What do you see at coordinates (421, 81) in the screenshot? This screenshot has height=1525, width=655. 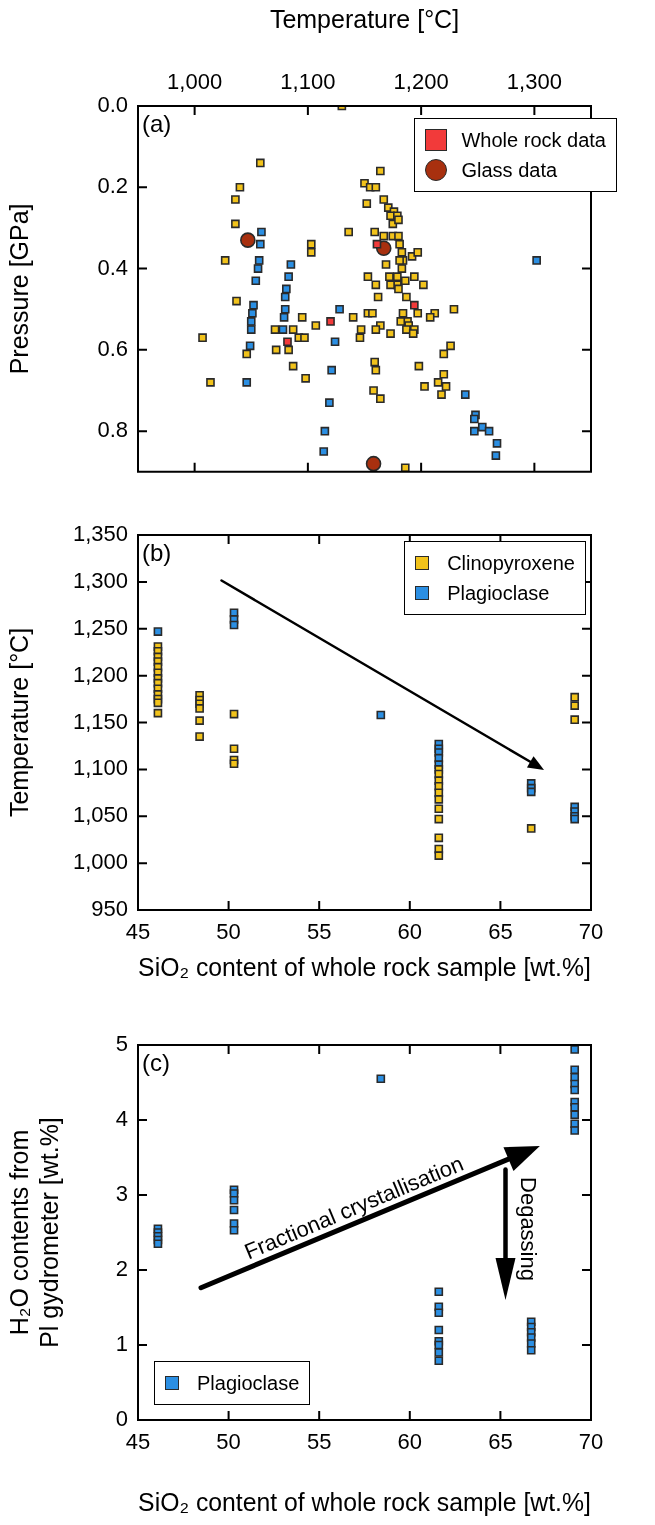 I see `x-tick-label: 1,200` at bounding box center [421, 81].